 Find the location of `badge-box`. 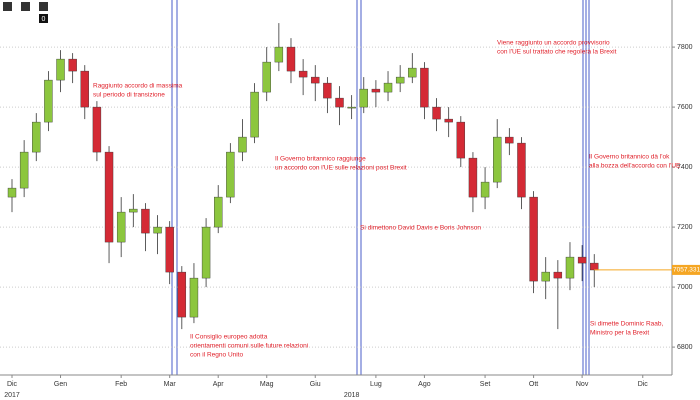

badge-box is located at coordinates (43, 18).